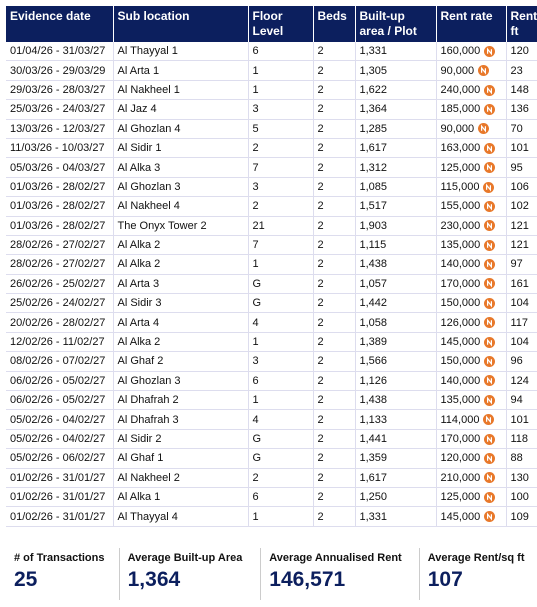 Image resolution: width=537 pixels, height=607 pixels. Describe the element at coordinates (396, 458) in the screenshot. I see `table-cell: 1,359` at that location.